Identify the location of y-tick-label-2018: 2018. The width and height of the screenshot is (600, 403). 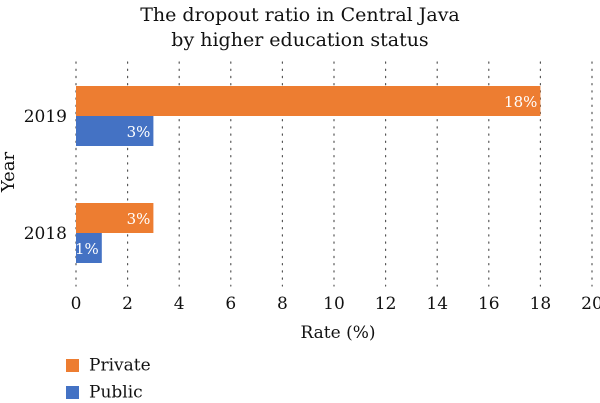
(45, 234).